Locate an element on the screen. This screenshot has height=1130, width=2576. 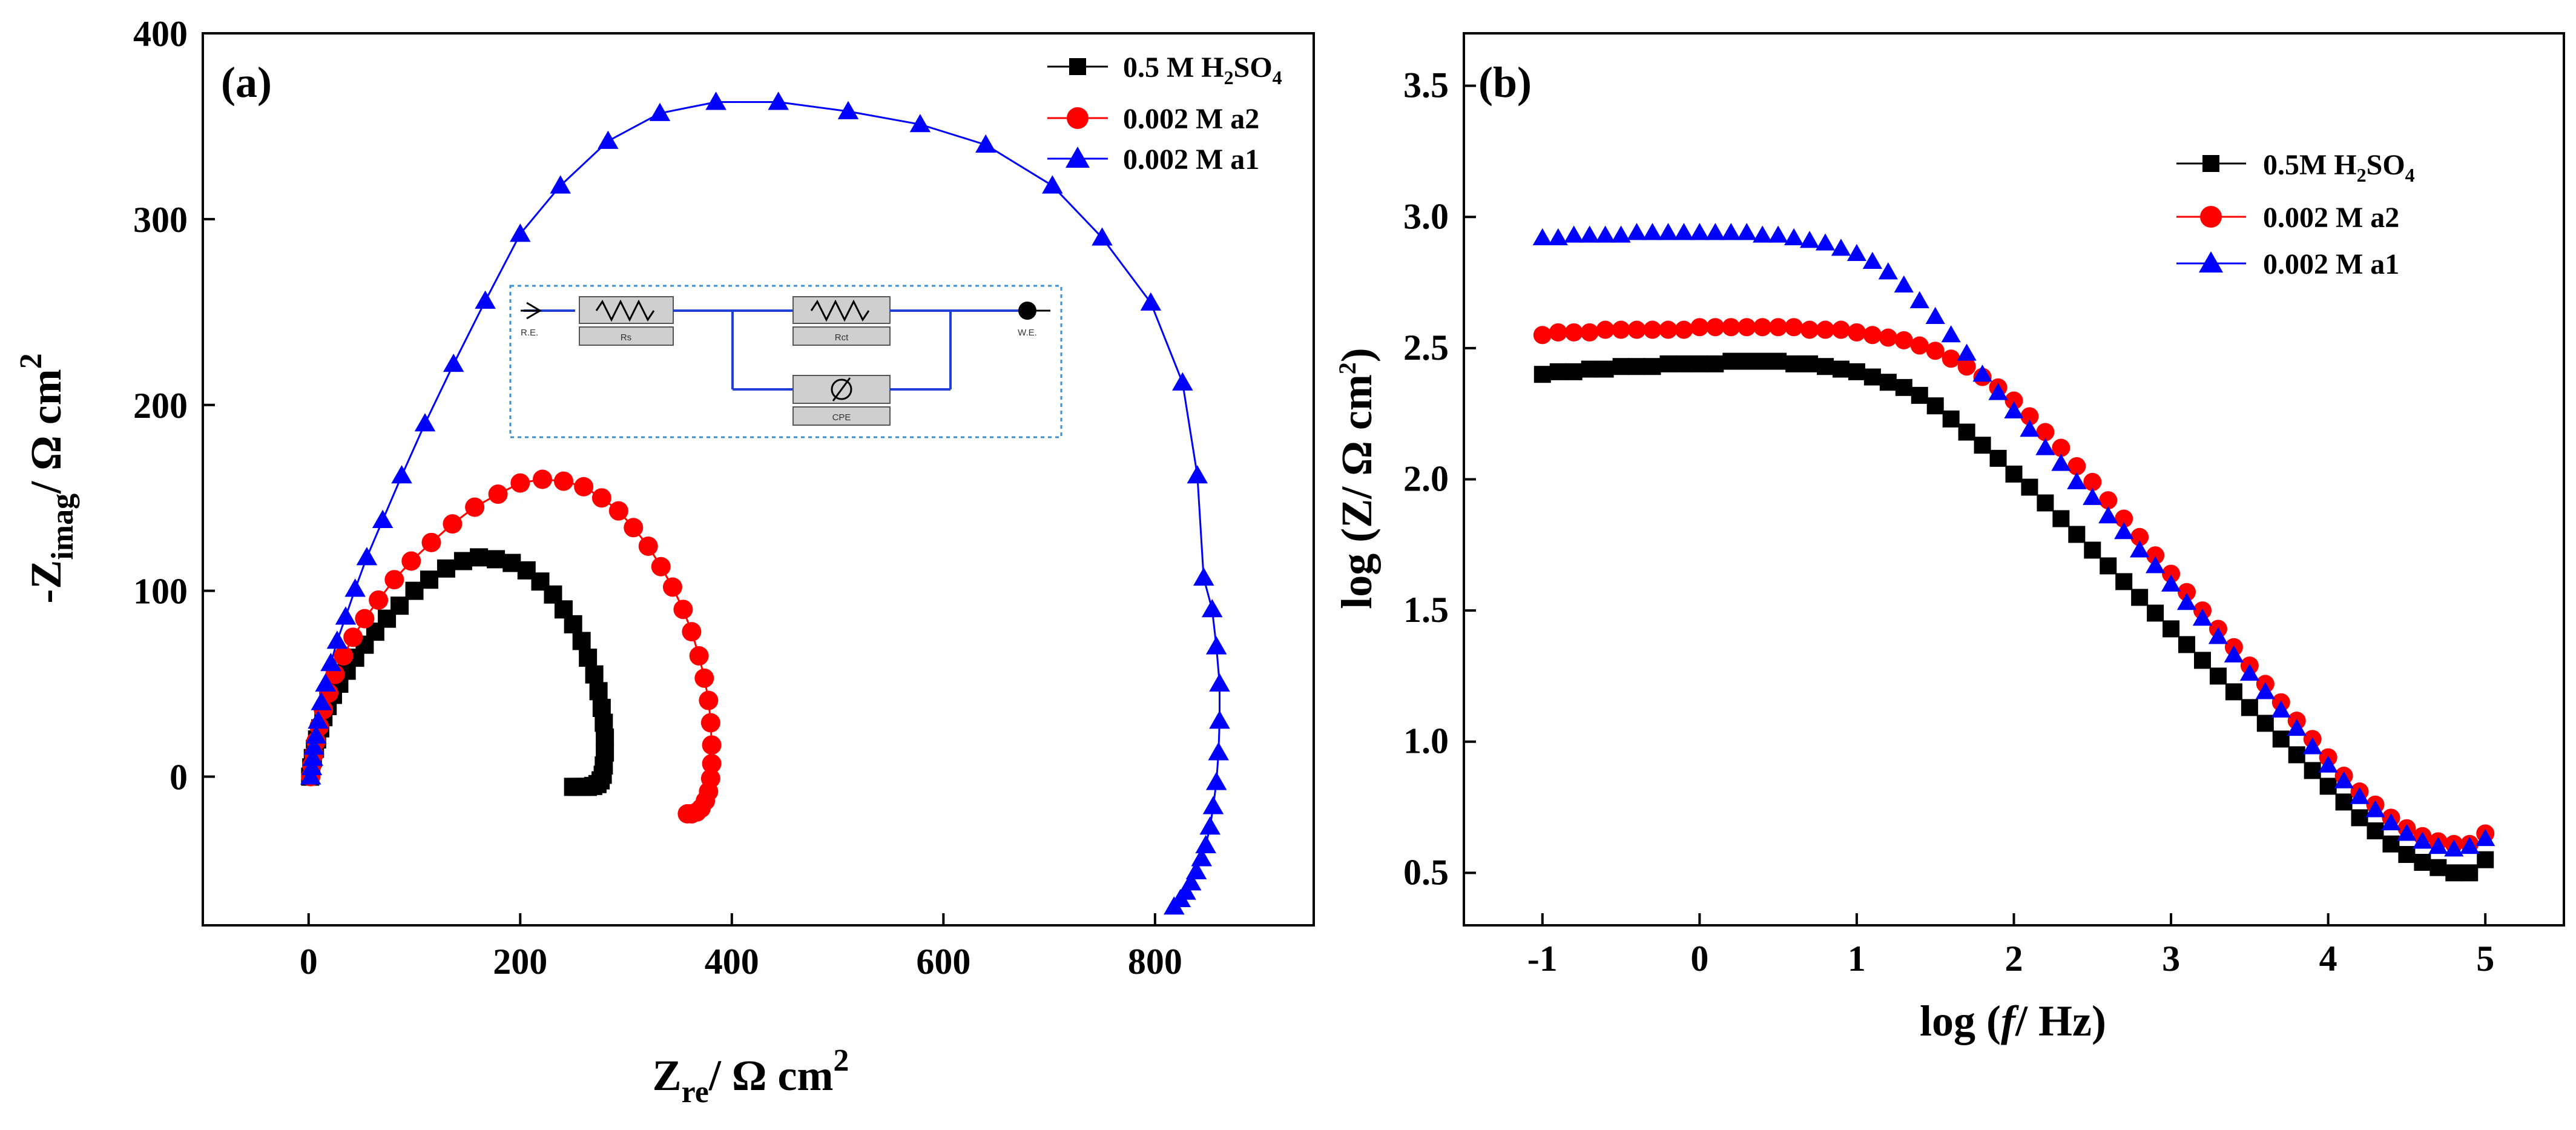
panel-a-y-axis-label: -Zimag/ Ω cm2 is located at coordinates (47, 478).